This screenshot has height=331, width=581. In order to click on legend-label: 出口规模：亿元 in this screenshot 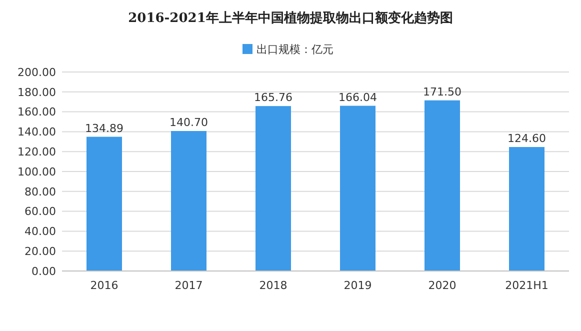, I will do `click(295, 49)`.